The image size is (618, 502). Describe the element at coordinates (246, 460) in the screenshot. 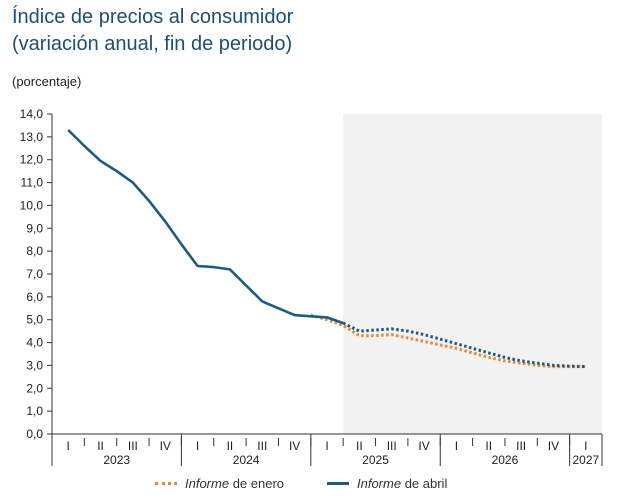

I see `x-year-label: 2024` at that location.